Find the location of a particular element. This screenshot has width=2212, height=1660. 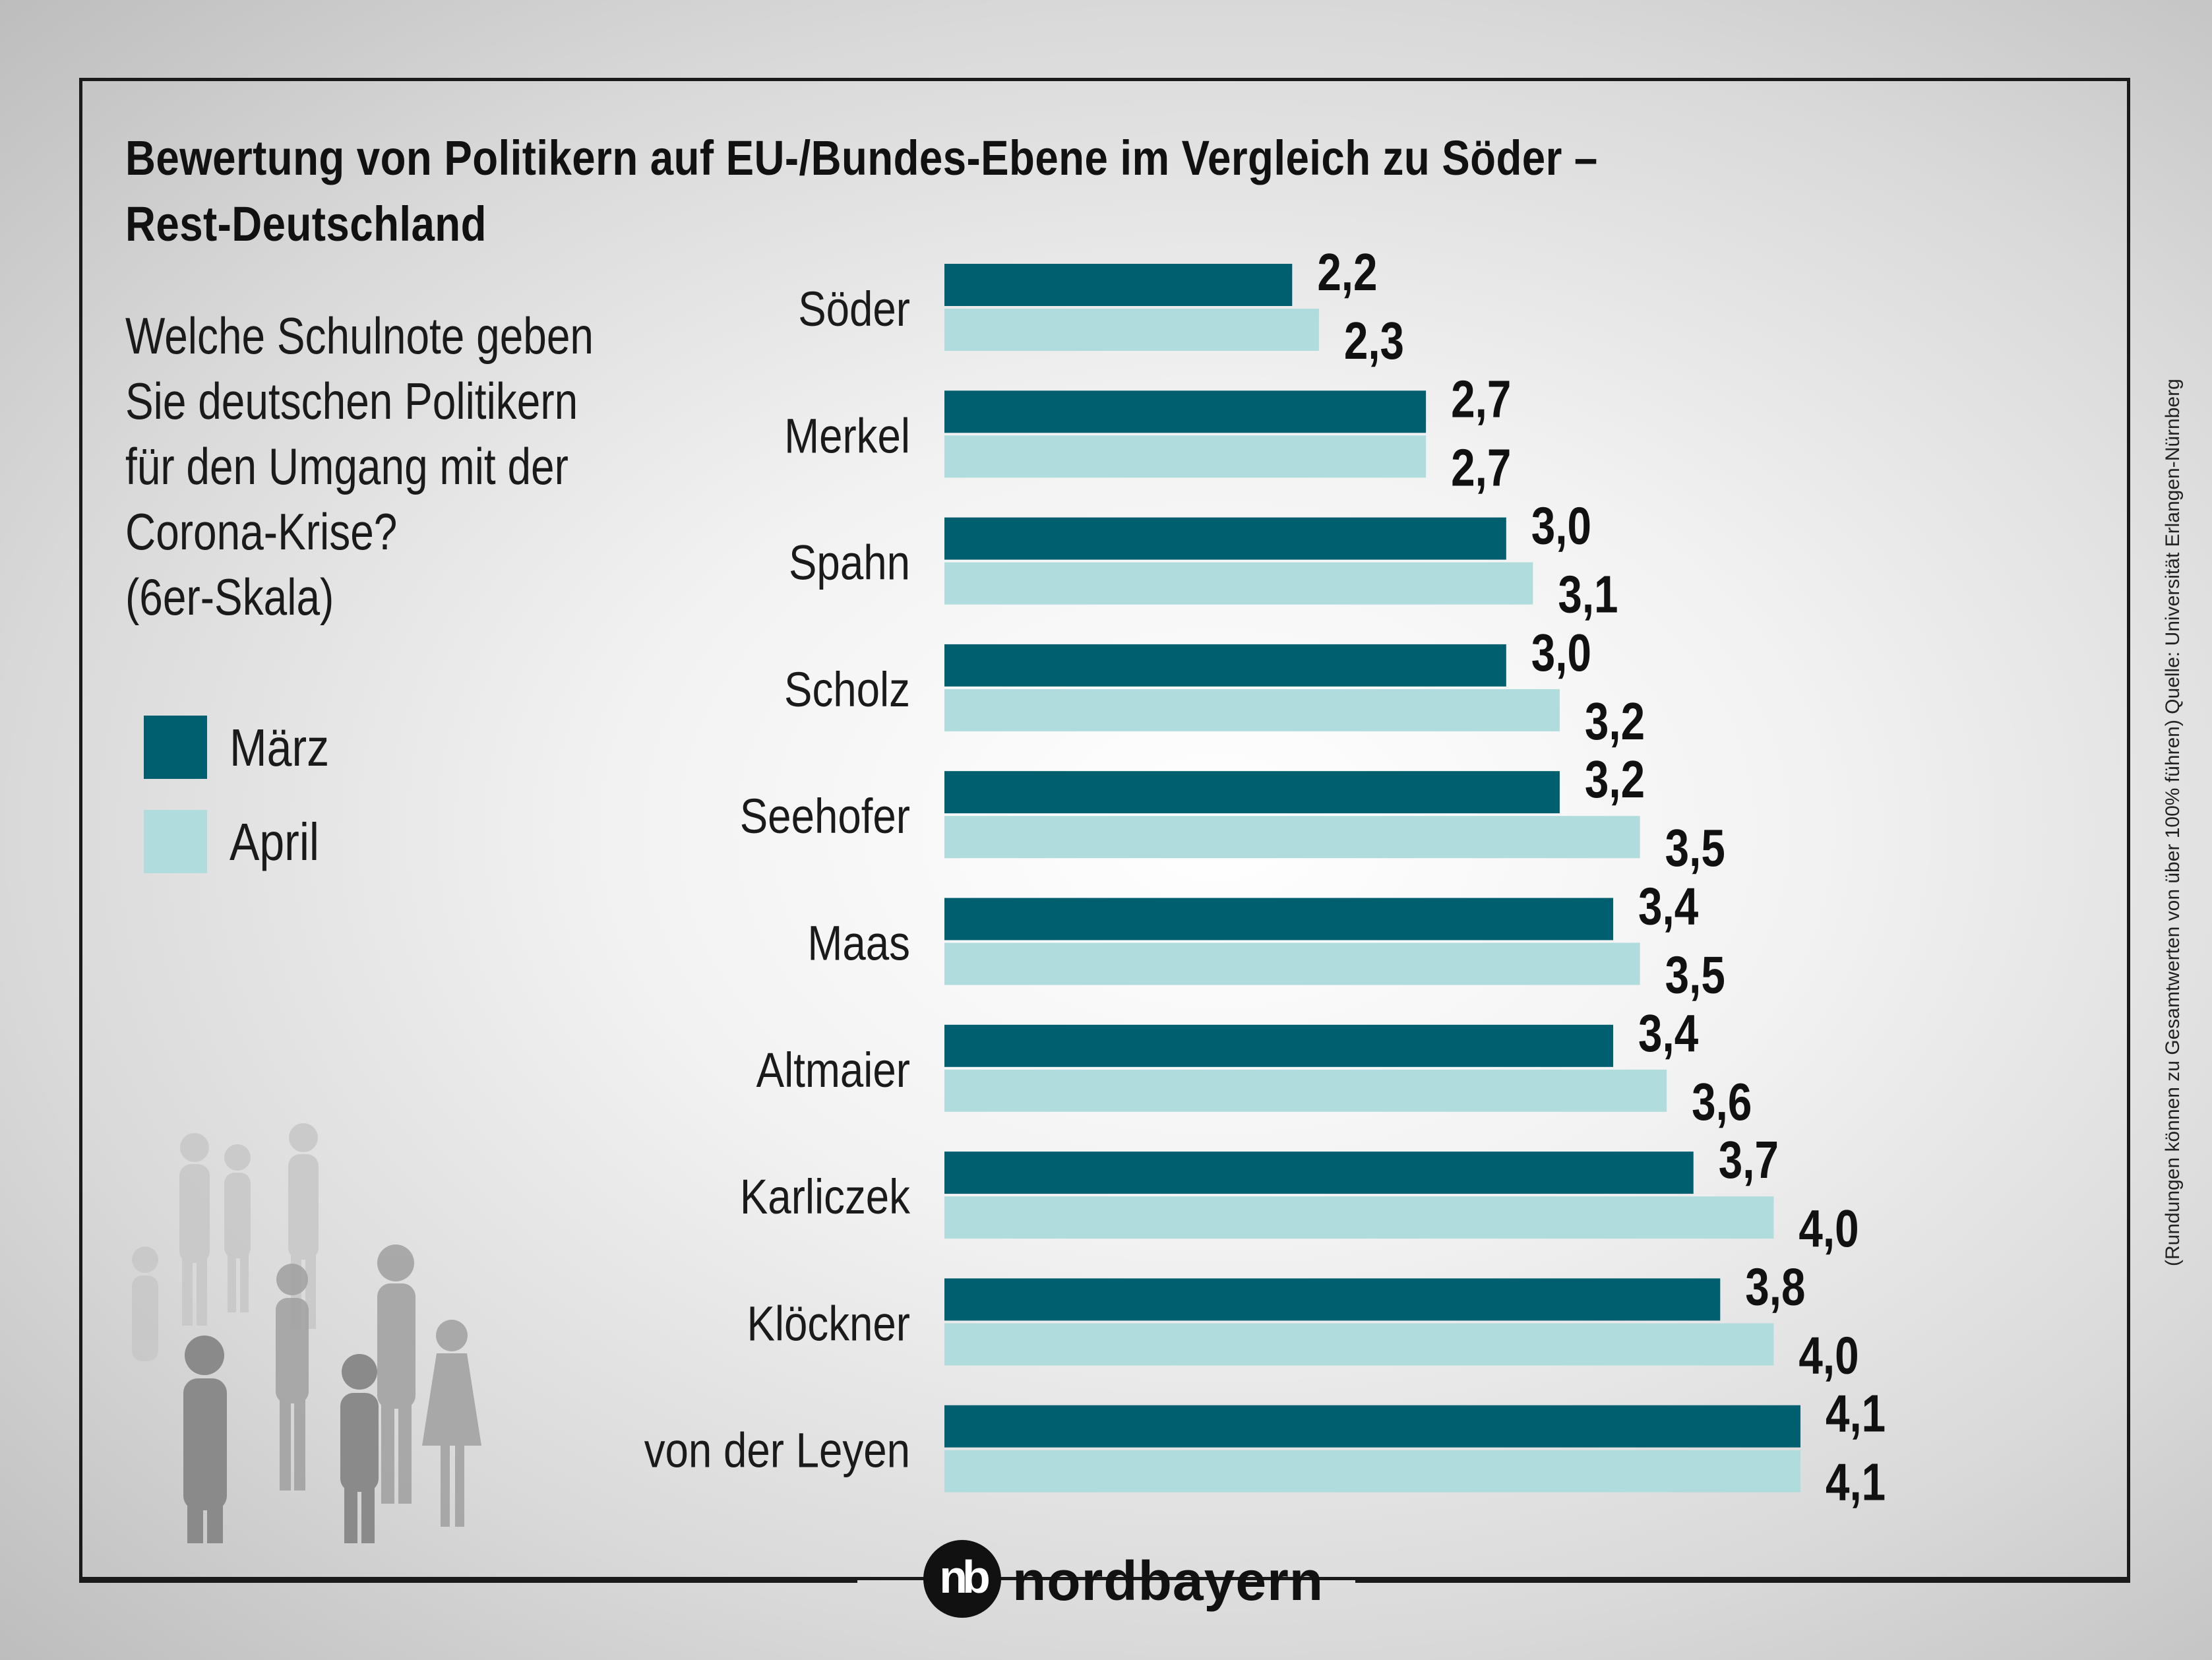

nordbayern-logo-text: nordbayern is located at coordinates (1168, 1581).